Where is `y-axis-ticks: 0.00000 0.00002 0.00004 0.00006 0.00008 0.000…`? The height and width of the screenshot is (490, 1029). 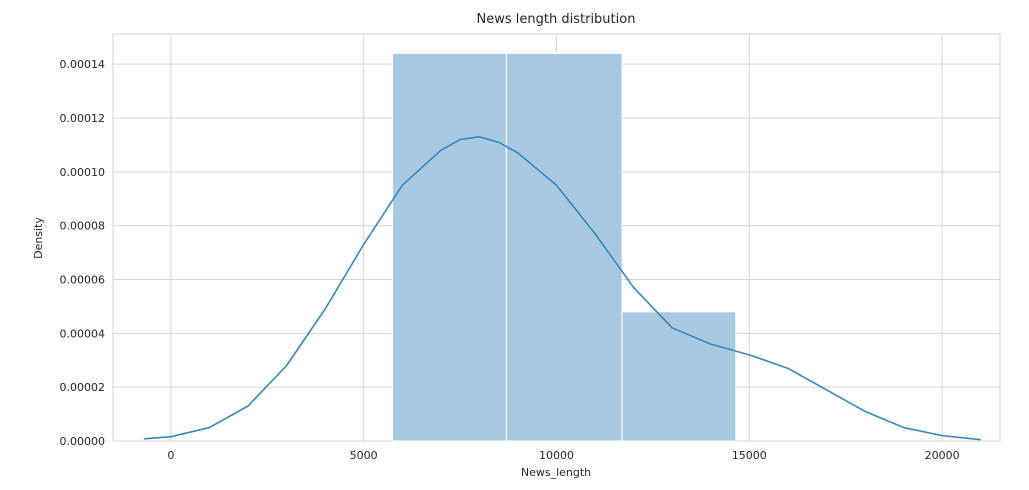
y-axis-ticks: 0.00000 0.00002 0.00004 0.00006 0.00008 0.000… is located at coordinates (83, 253).